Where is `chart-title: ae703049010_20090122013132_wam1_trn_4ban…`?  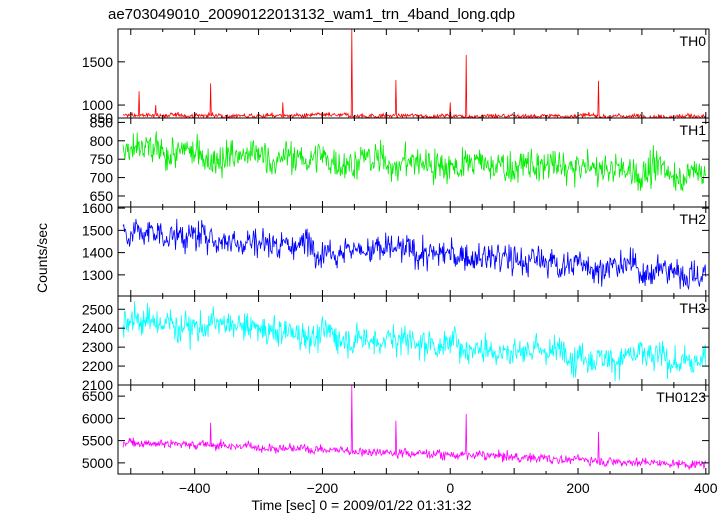
chart-title: ae703049010_20090122013132_wam1_trn_4ban… is located at coordinates (312, 14).